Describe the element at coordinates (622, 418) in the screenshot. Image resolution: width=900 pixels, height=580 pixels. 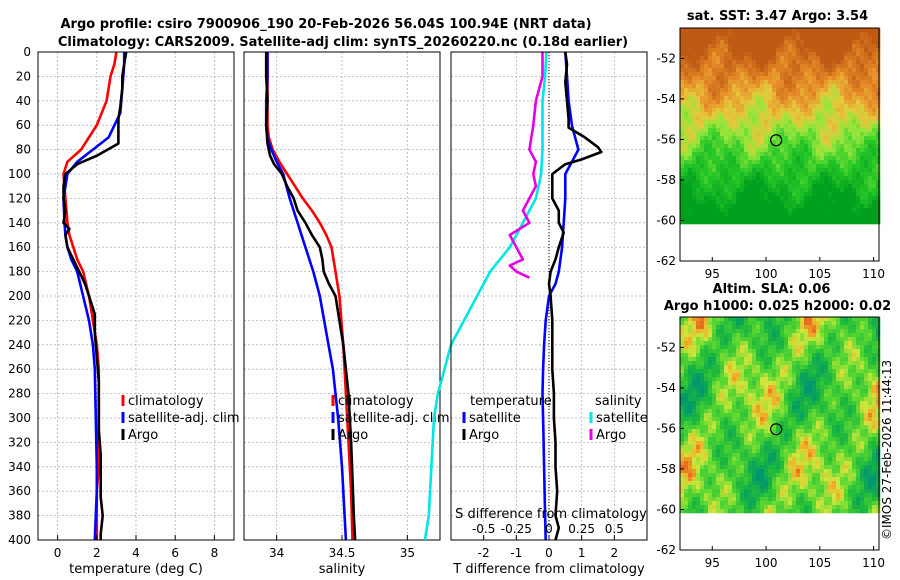
I see `legend-label: satellite` at that location.